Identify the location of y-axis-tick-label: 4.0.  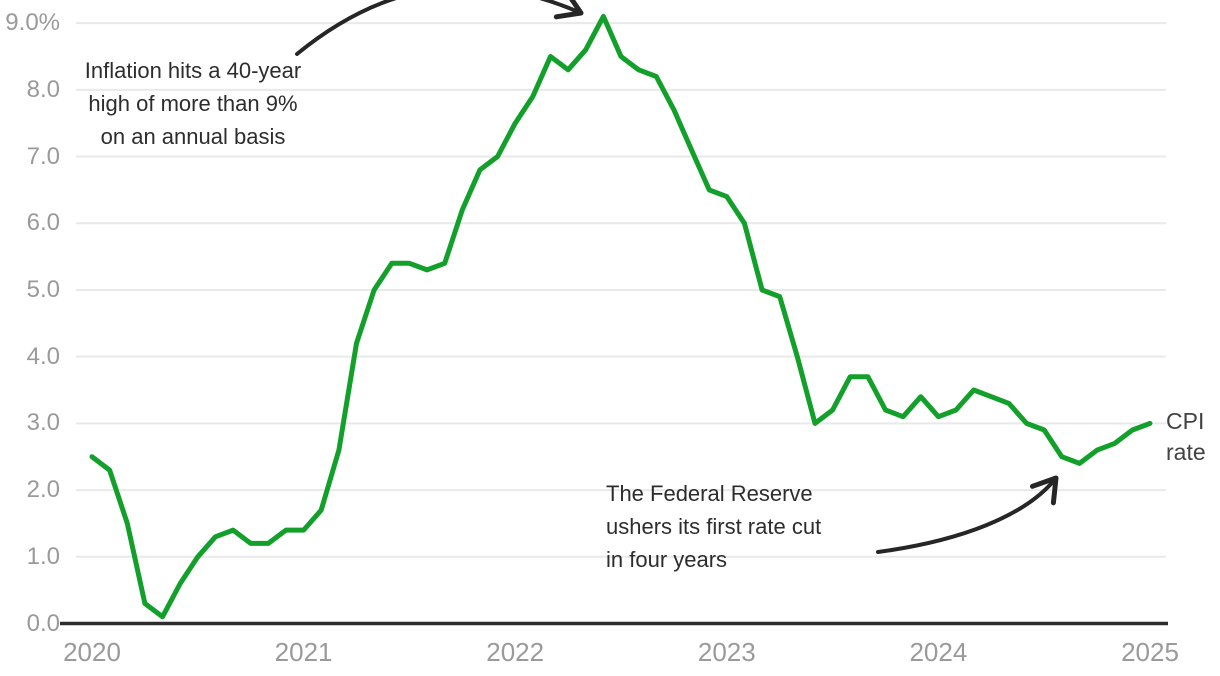
(43, 356).